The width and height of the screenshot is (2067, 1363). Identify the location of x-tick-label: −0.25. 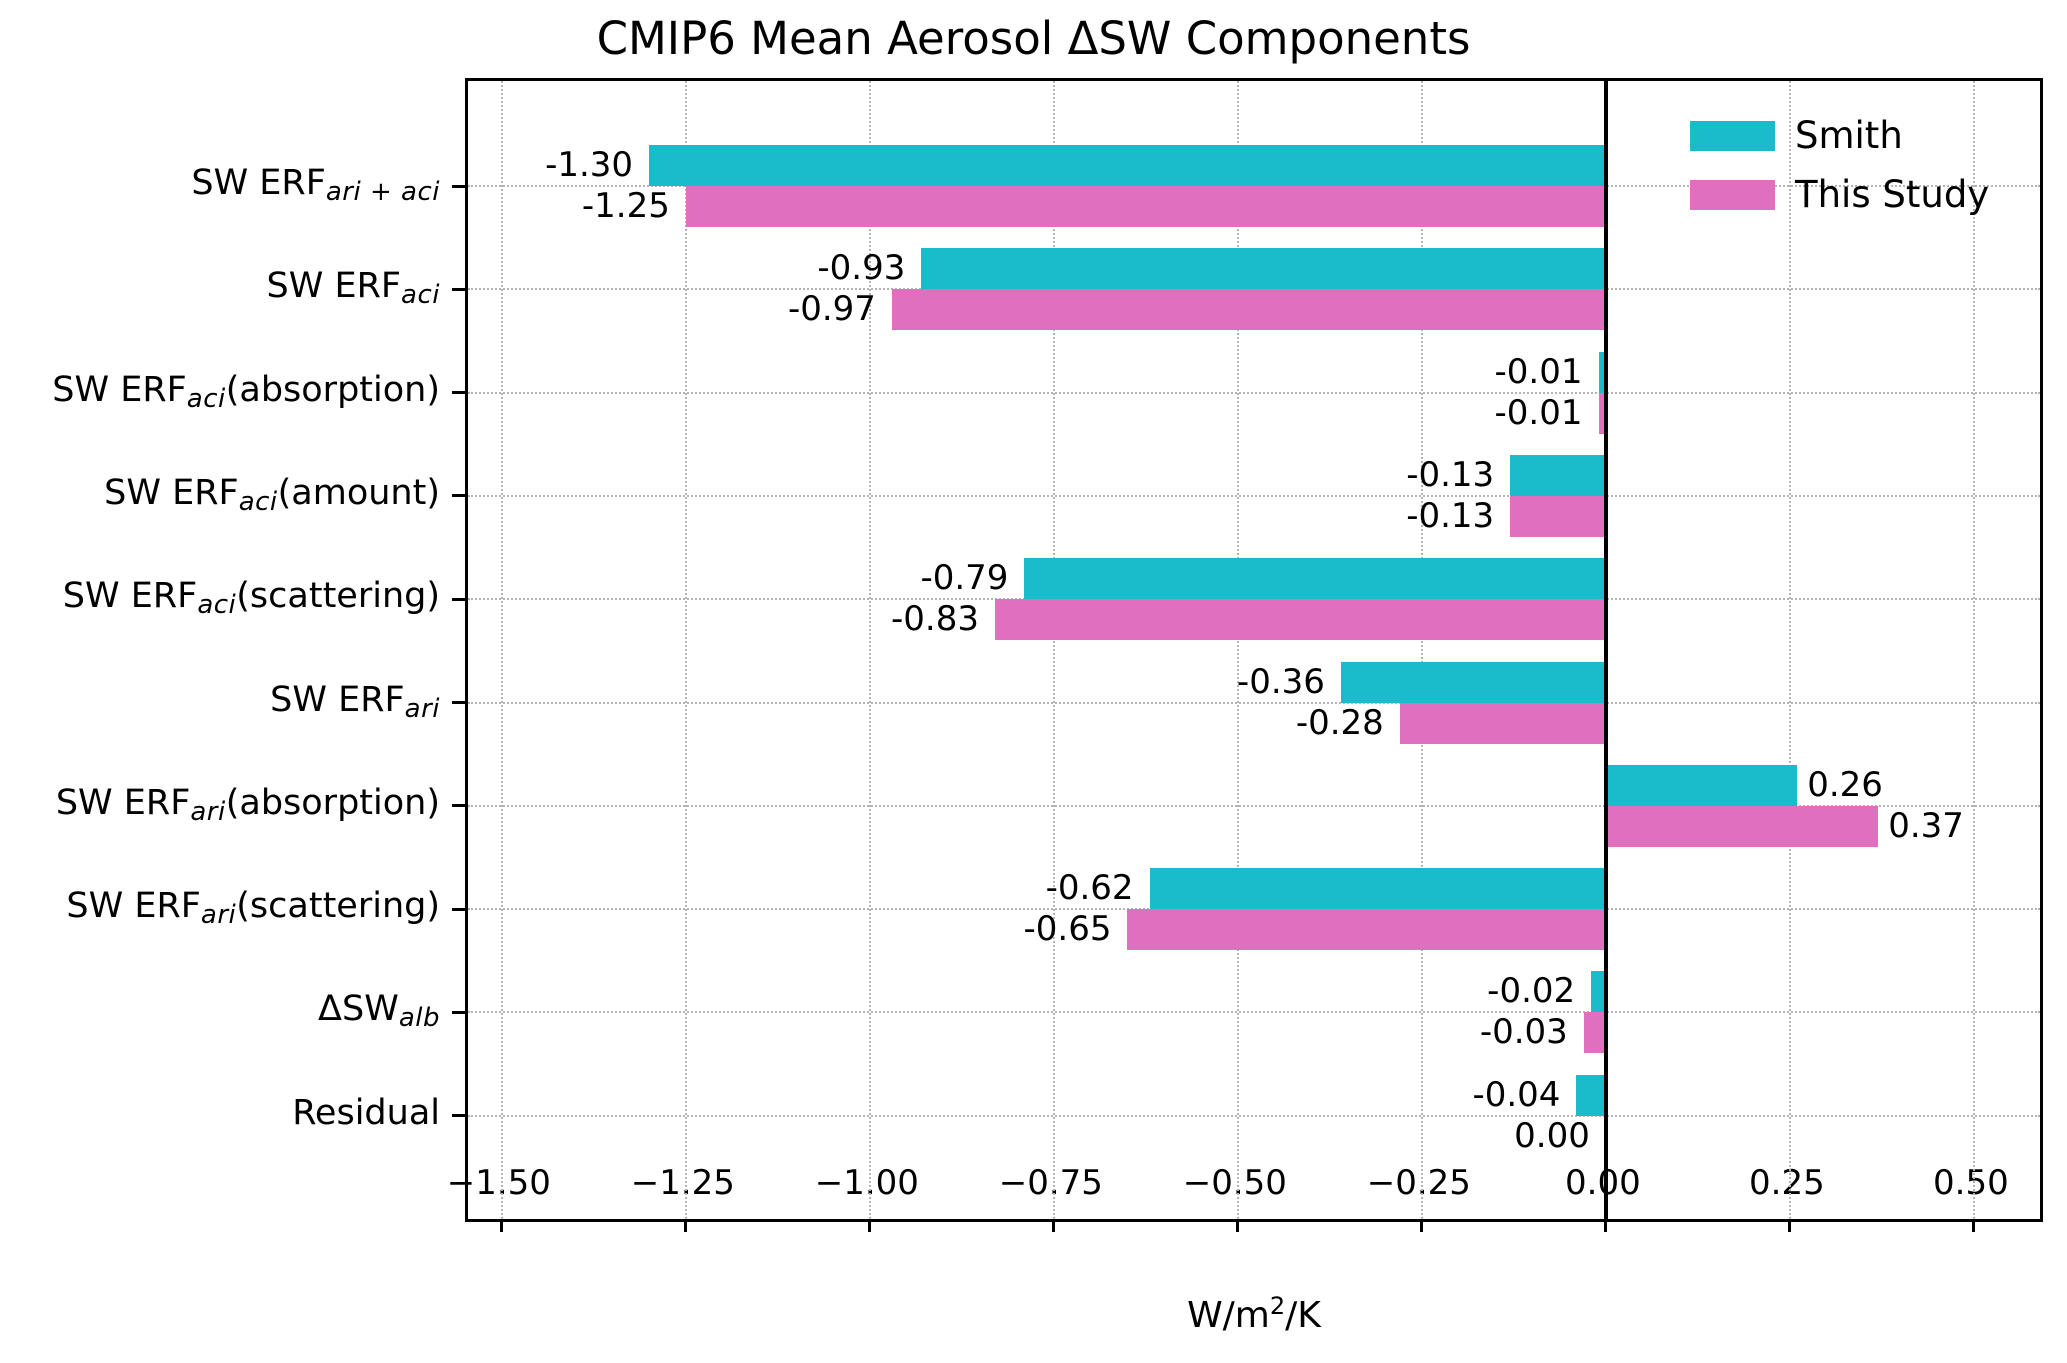
(1418, 1183).